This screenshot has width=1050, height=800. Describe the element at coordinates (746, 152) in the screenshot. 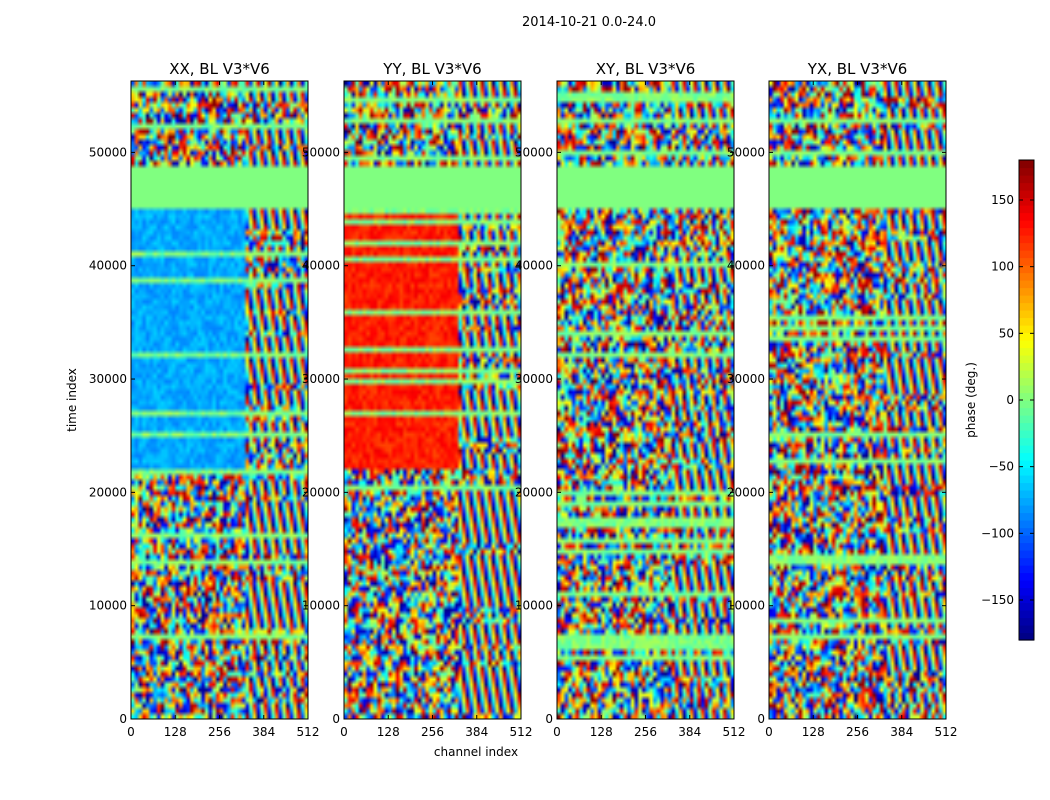

I see `panel-3-ytick-label: 50000` at that location.